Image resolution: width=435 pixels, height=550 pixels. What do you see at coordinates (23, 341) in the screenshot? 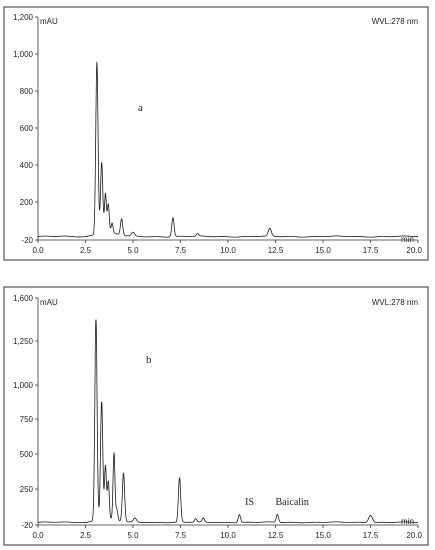
I see `y-tick-label: 1,250` at bounding box center [23, 341].